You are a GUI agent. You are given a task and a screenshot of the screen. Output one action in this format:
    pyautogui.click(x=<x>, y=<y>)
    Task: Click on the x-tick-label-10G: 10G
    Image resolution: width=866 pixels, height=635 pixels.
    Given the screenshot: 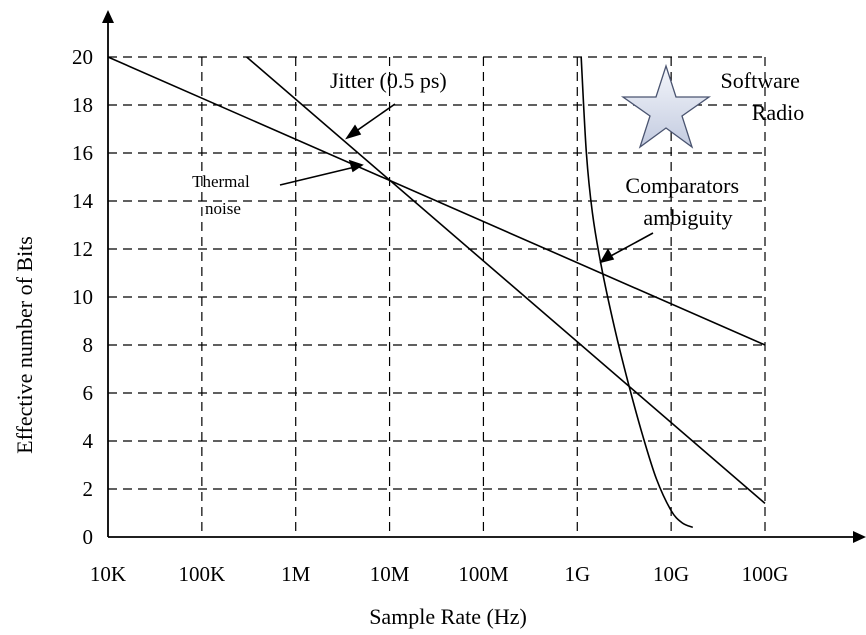 What is the action you would take?
    pyautogui.click(x=671, y=574)
    